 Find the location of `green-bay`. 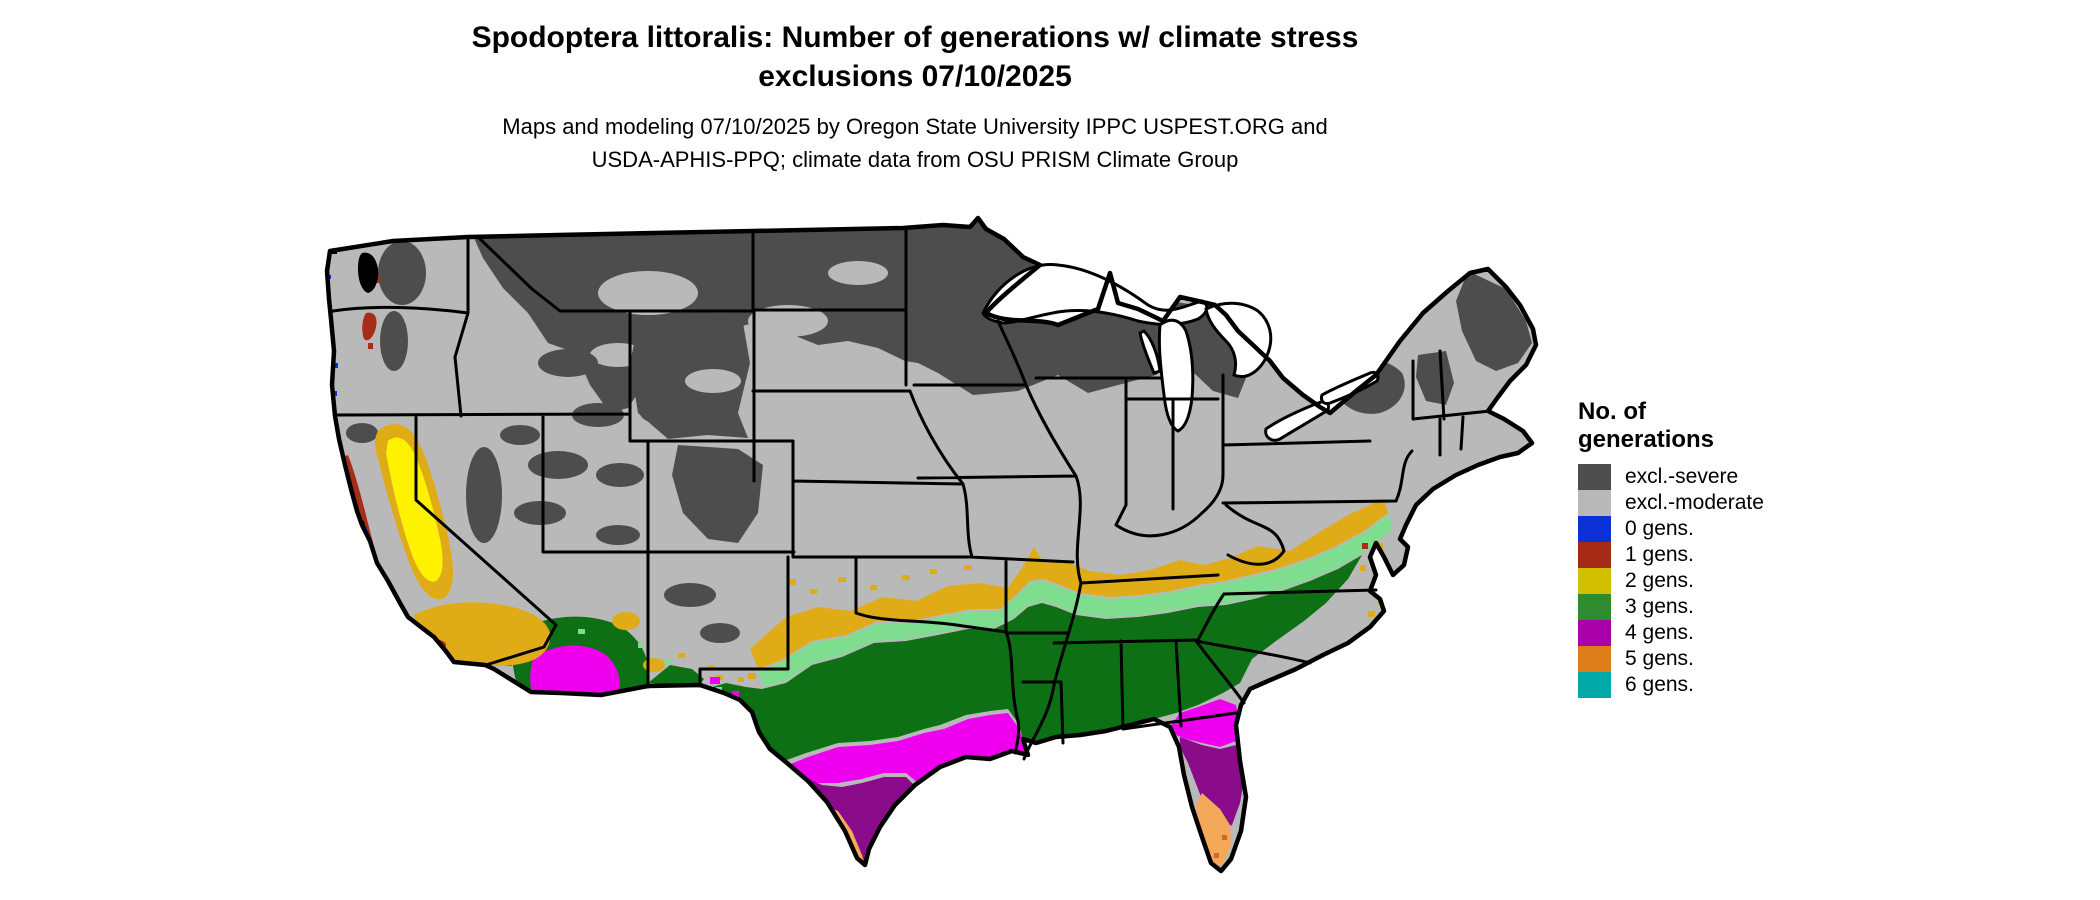

green-bay is located at coordinates (1150, 352).